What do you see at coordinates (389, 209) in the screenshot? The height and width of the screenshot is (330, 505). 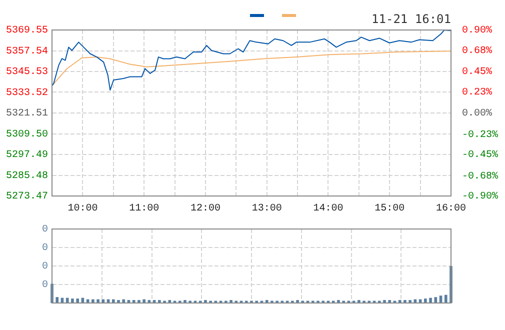 I see `x-tick-label: 15:00` at bounding box center [389, 209].